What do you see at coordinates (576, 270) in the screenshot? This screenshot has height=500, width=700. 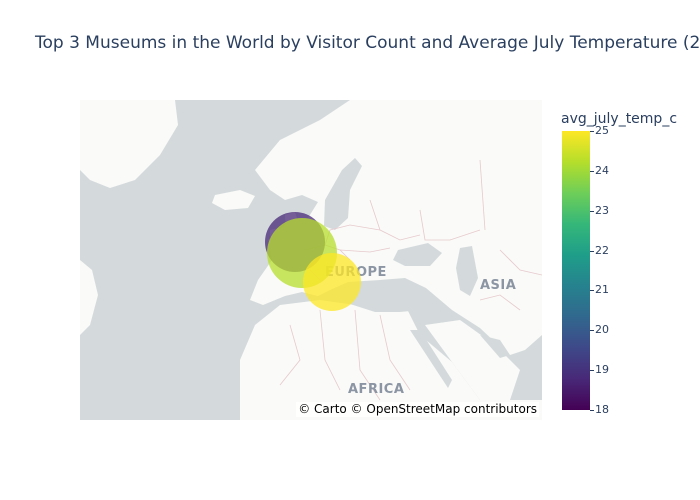 I see `colorbar` at bounding box center [576, 270].